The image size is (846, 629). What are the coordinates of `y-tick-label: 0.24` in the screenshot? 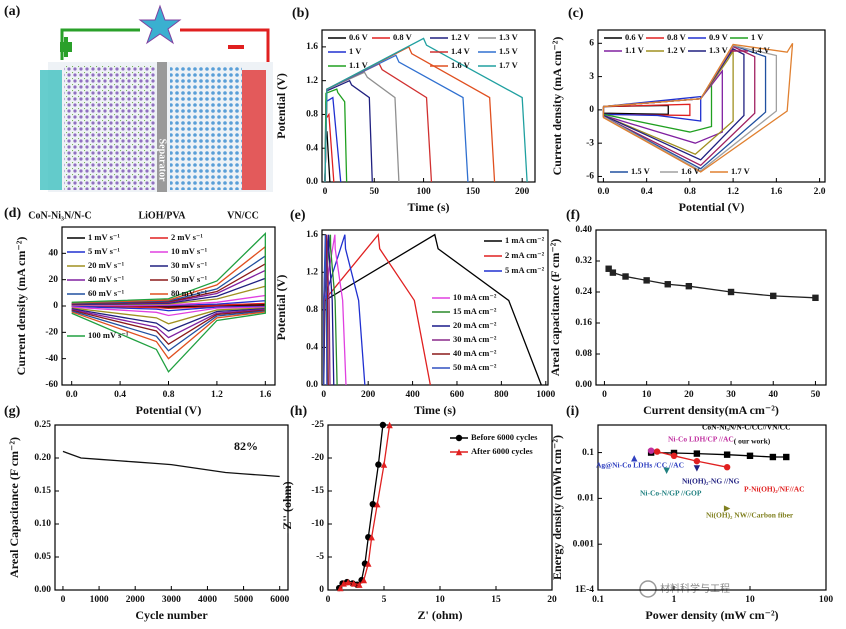 It's located at (583, 292).